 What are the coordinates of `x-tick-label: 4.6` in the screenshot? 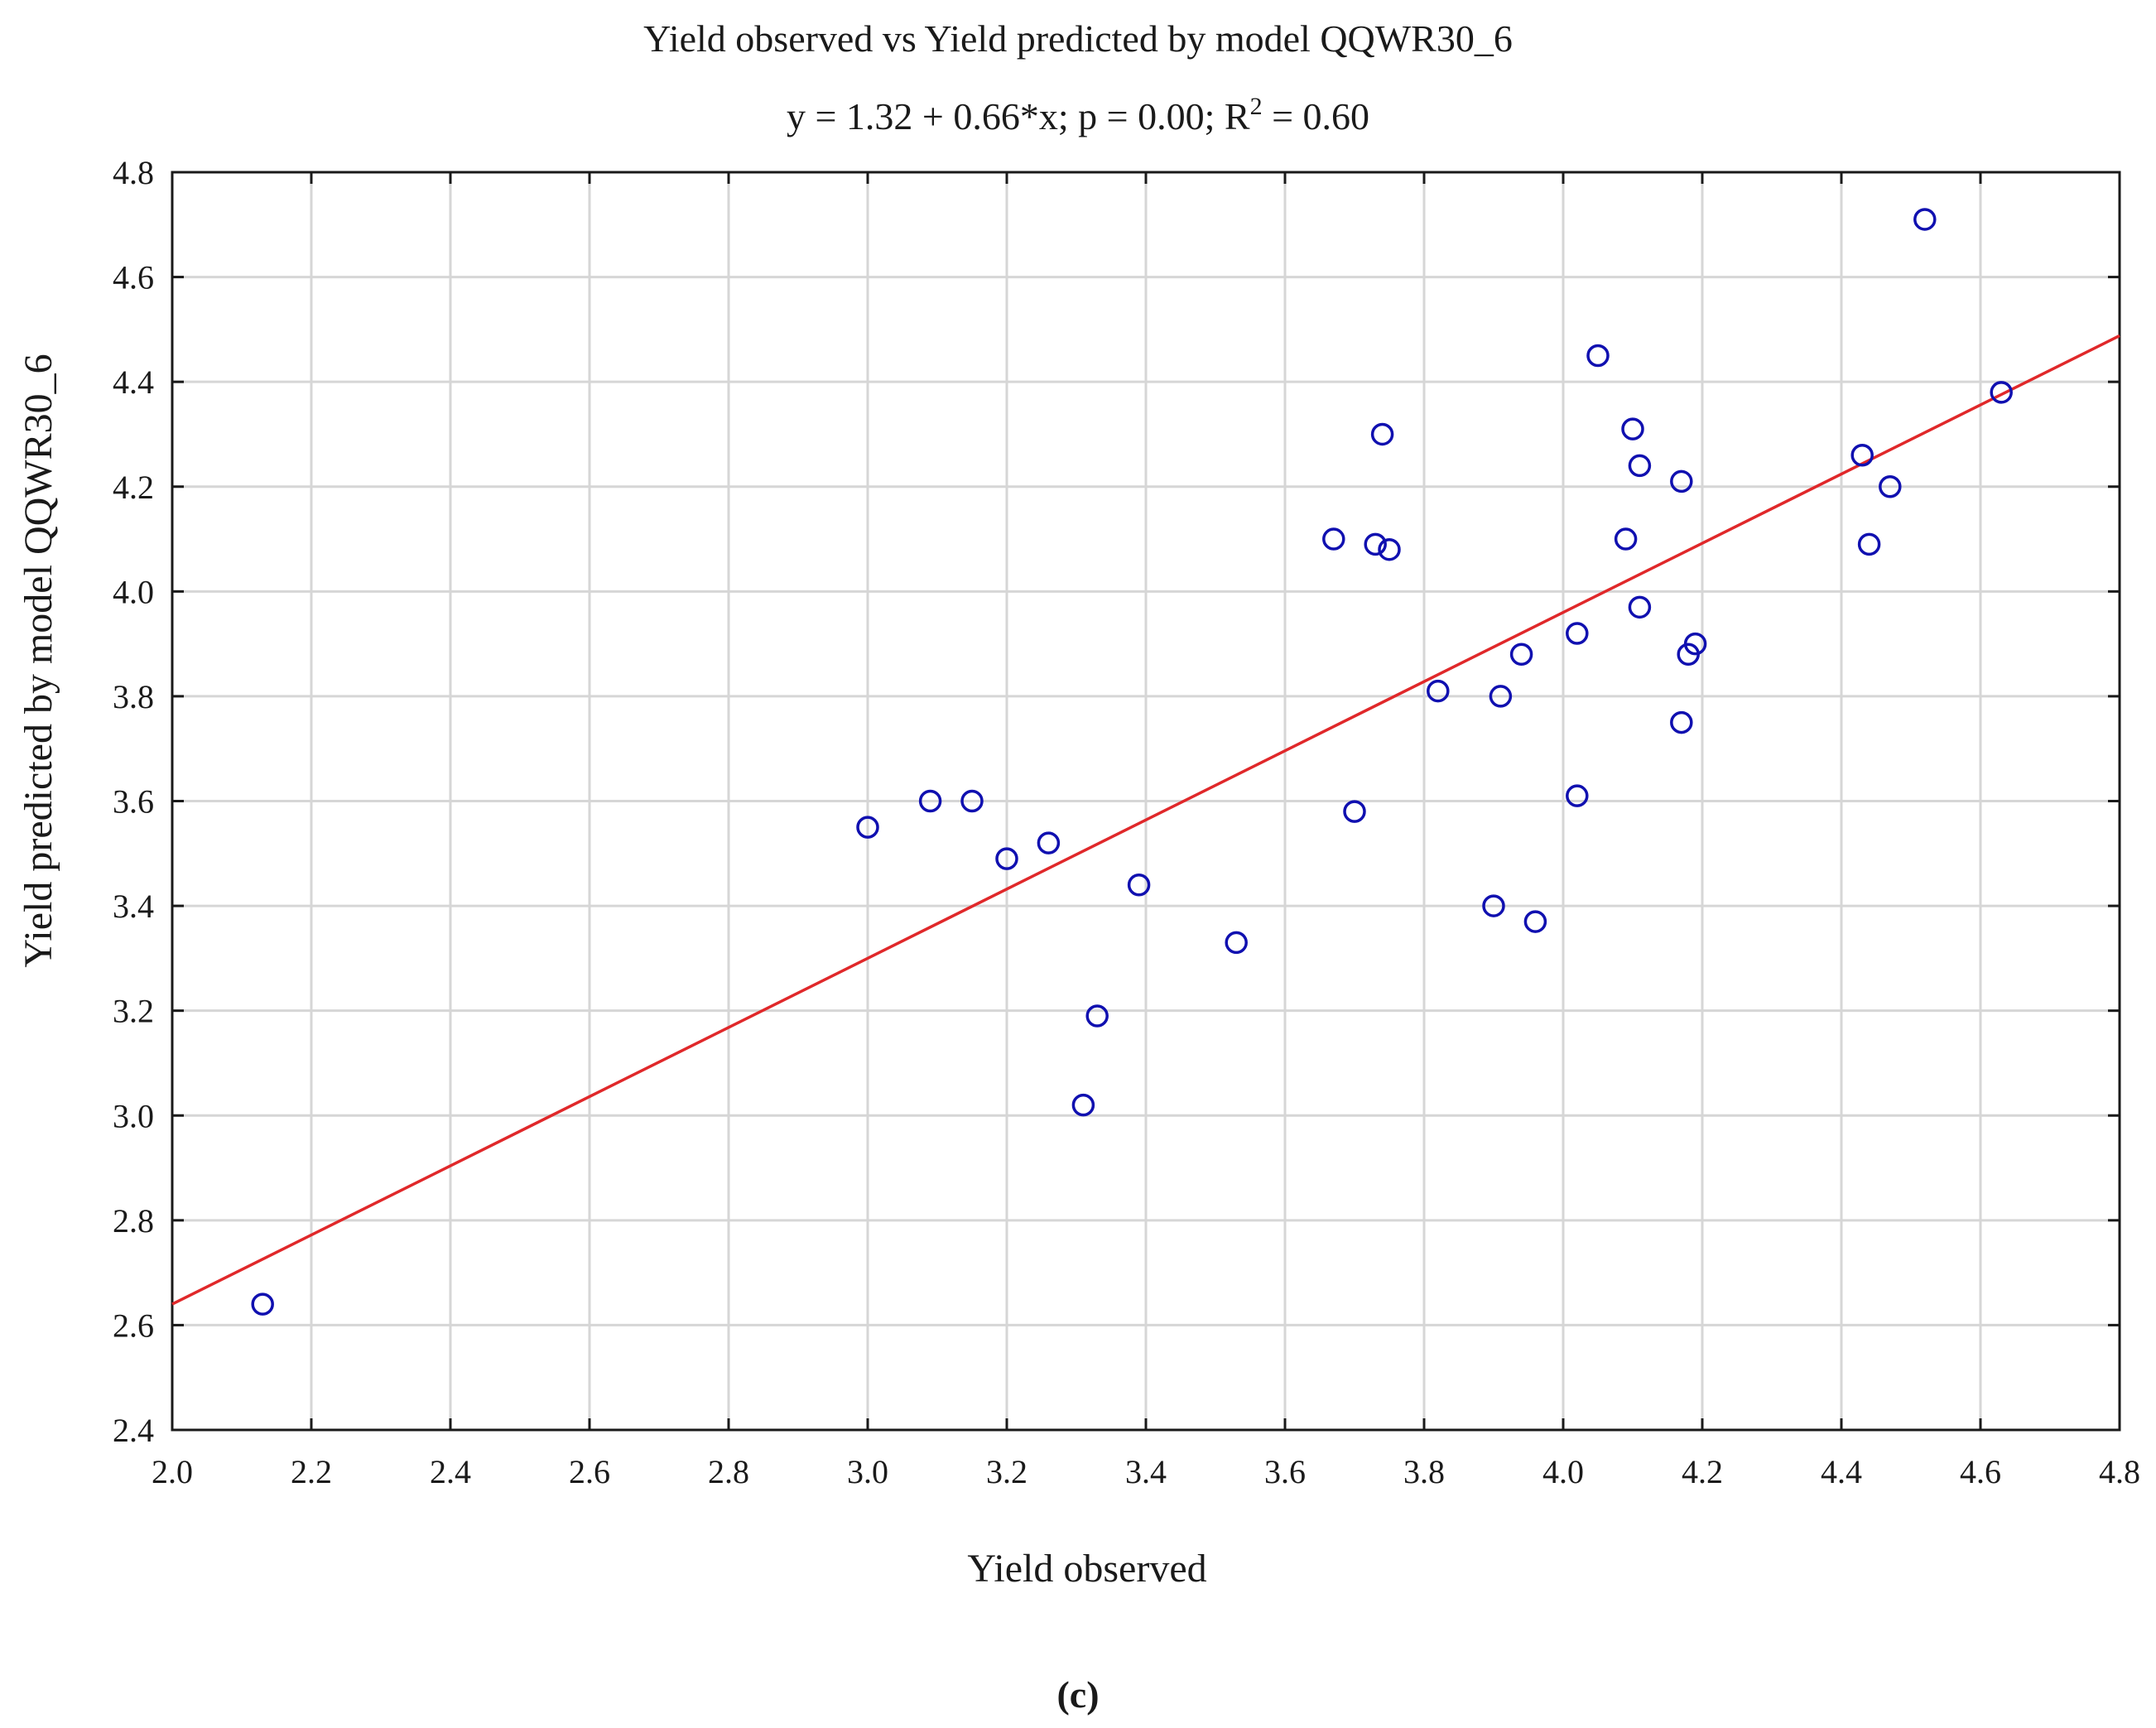 It's located at (1981, 1471).